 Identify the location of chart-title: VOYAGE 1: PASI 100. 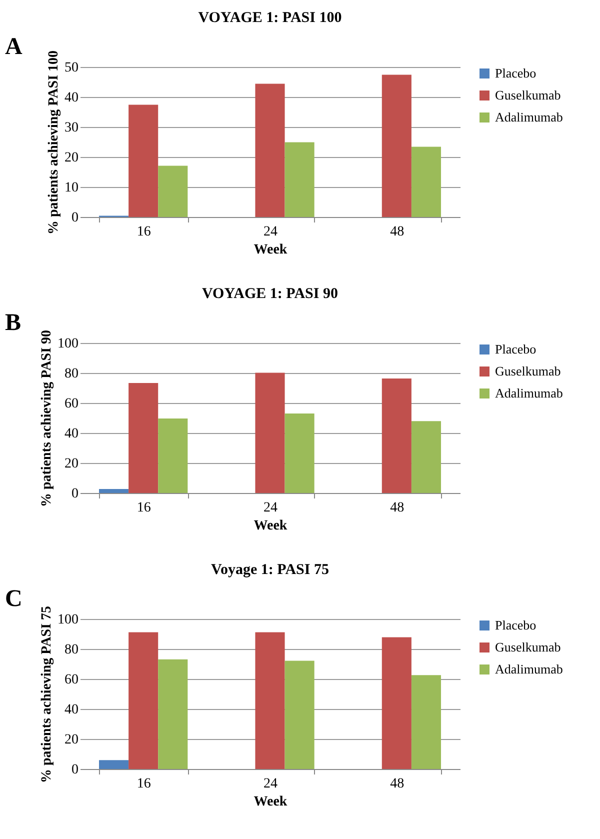
(270, 18).